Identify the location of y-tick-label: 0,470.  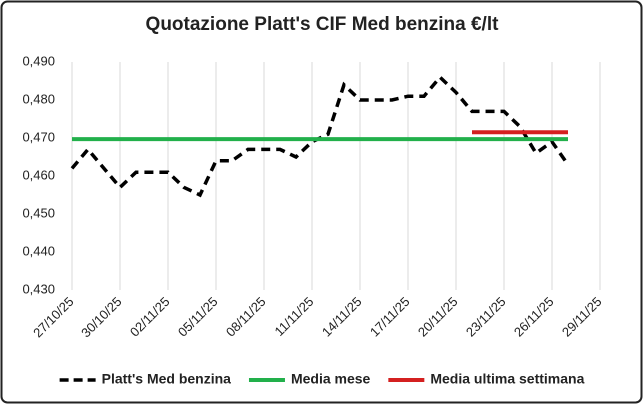
(38, 136).